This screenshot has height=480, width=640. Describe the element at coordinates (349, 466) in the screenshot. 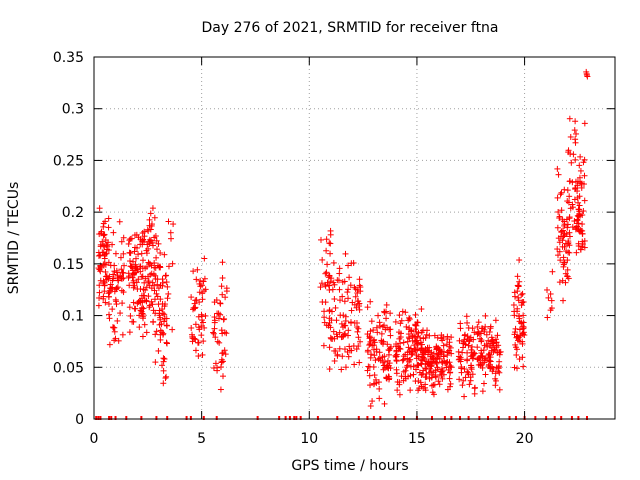

I see `x-axis-label: GPS time / hours` at that location.